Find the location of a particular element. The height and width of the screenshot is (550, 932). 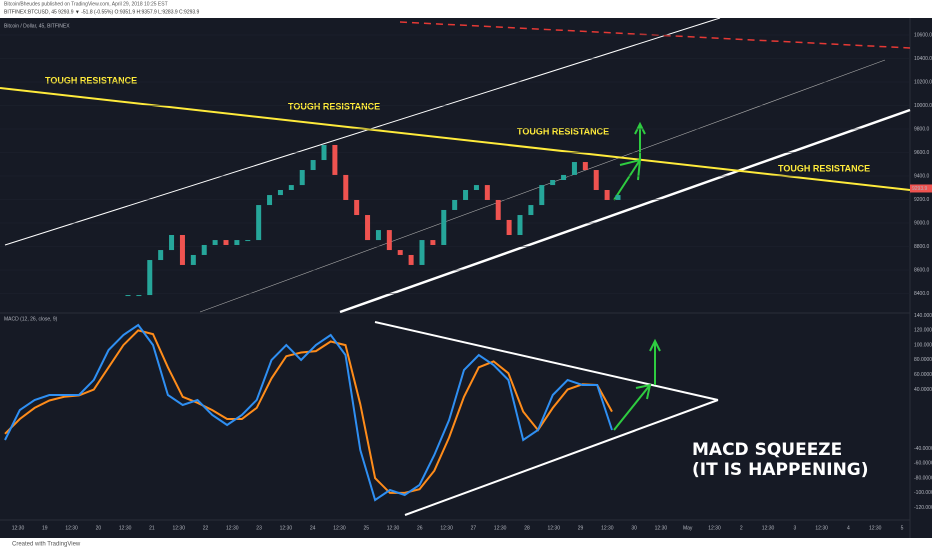

y-tick-label: 60.0000 is located at coordinates (923, 375).